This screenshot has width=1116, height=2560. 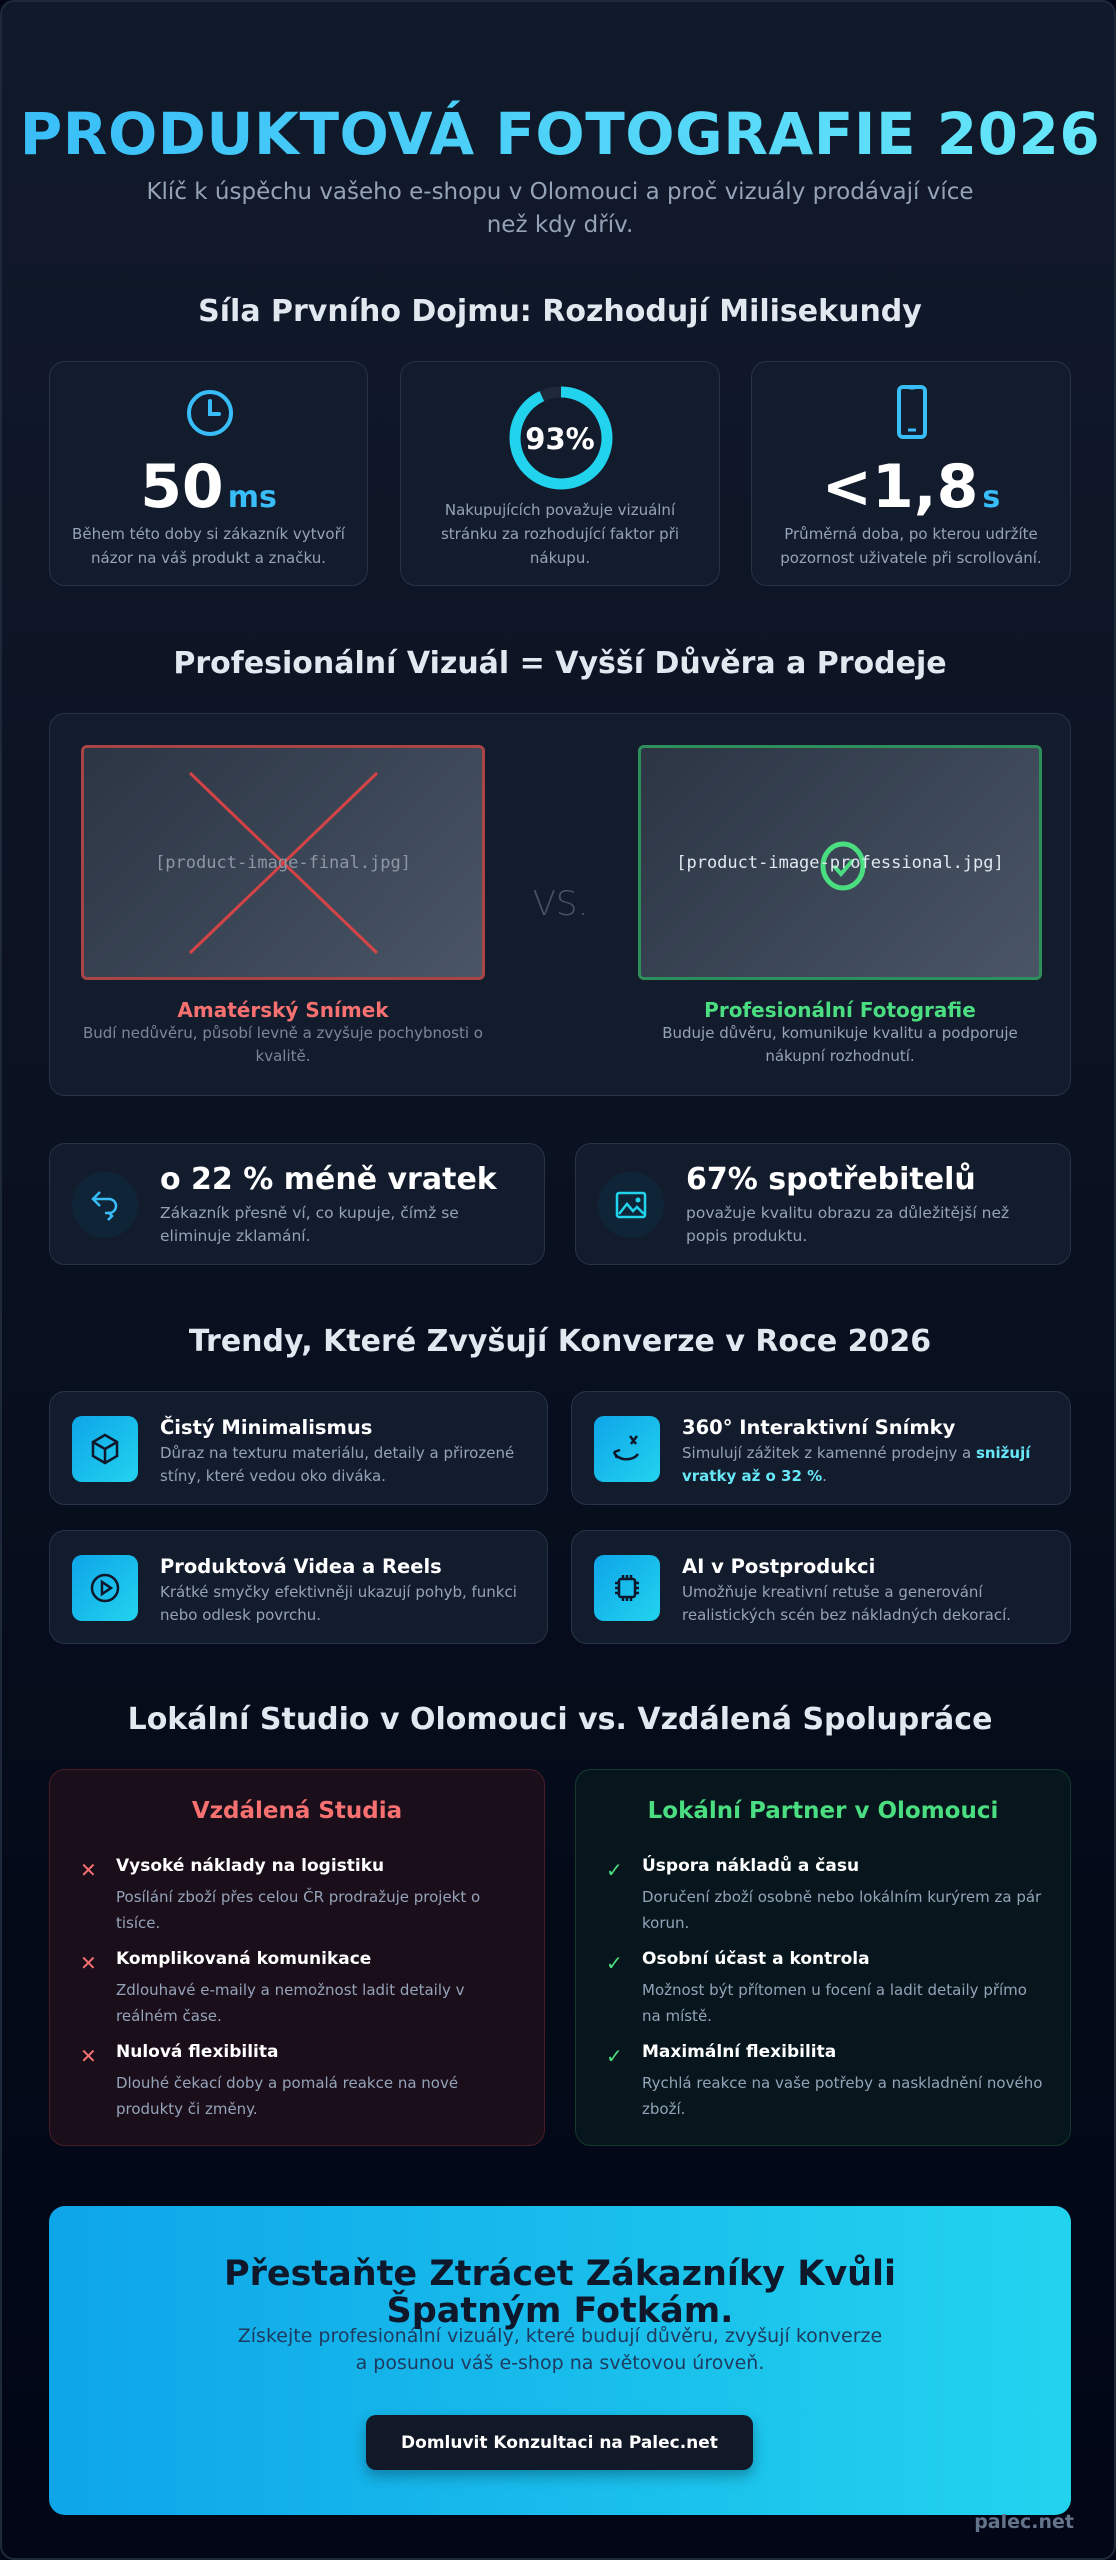 What do you see at coordinates (831, 1179) in the screenshot?
I see `fact-title: 67% spotřebitelů` at bounding box center [831, 1179].